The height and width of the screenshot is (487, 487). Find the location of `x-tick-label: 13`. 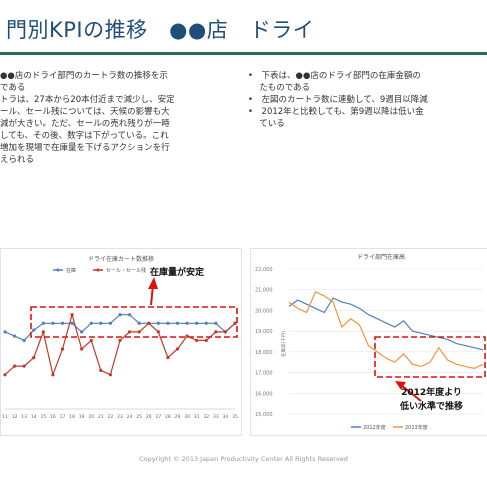

x-tick-label: 13 is located at coordinates (24, 417).